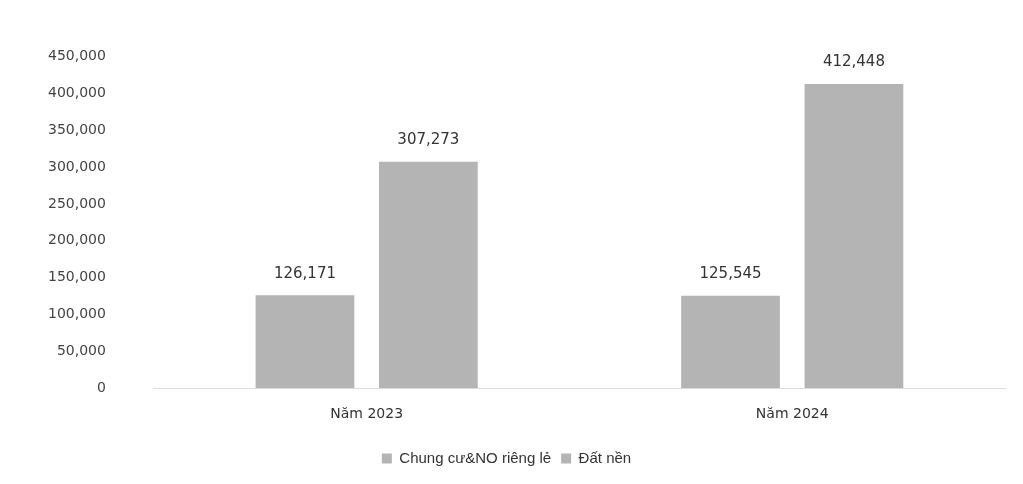  Describe the element at coordinates (367, 413) in the screenshot. I see `x-tick-label: Năm 2023` at that location.